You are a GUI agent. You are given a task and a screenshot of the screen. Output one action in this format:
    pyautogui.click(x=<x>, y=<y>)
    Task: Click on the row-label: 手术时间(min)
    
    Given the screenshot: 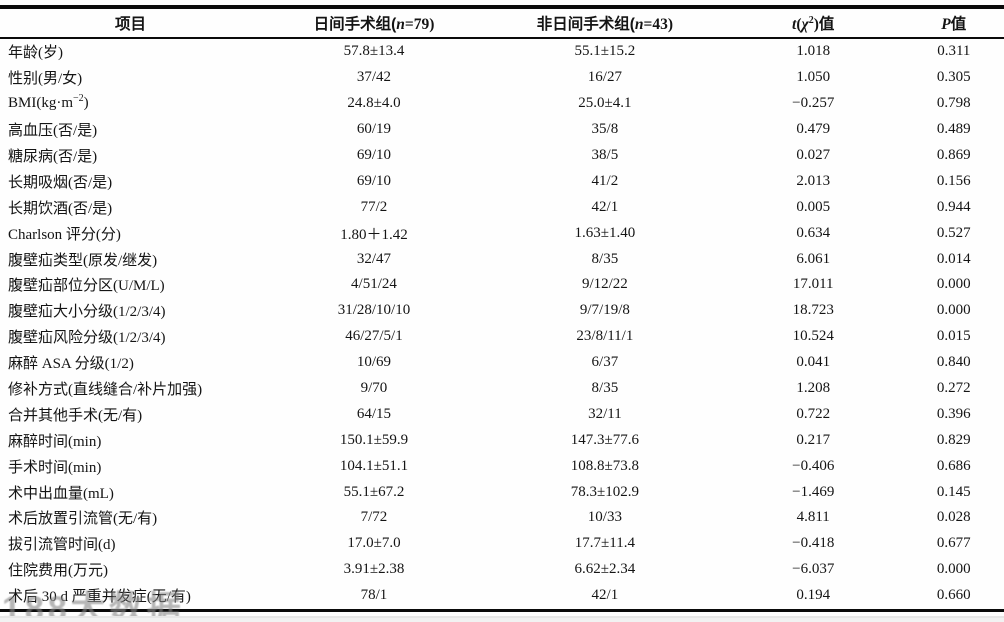 What is the action you would take?
    pyautogui.click(x=55, y=467)
    